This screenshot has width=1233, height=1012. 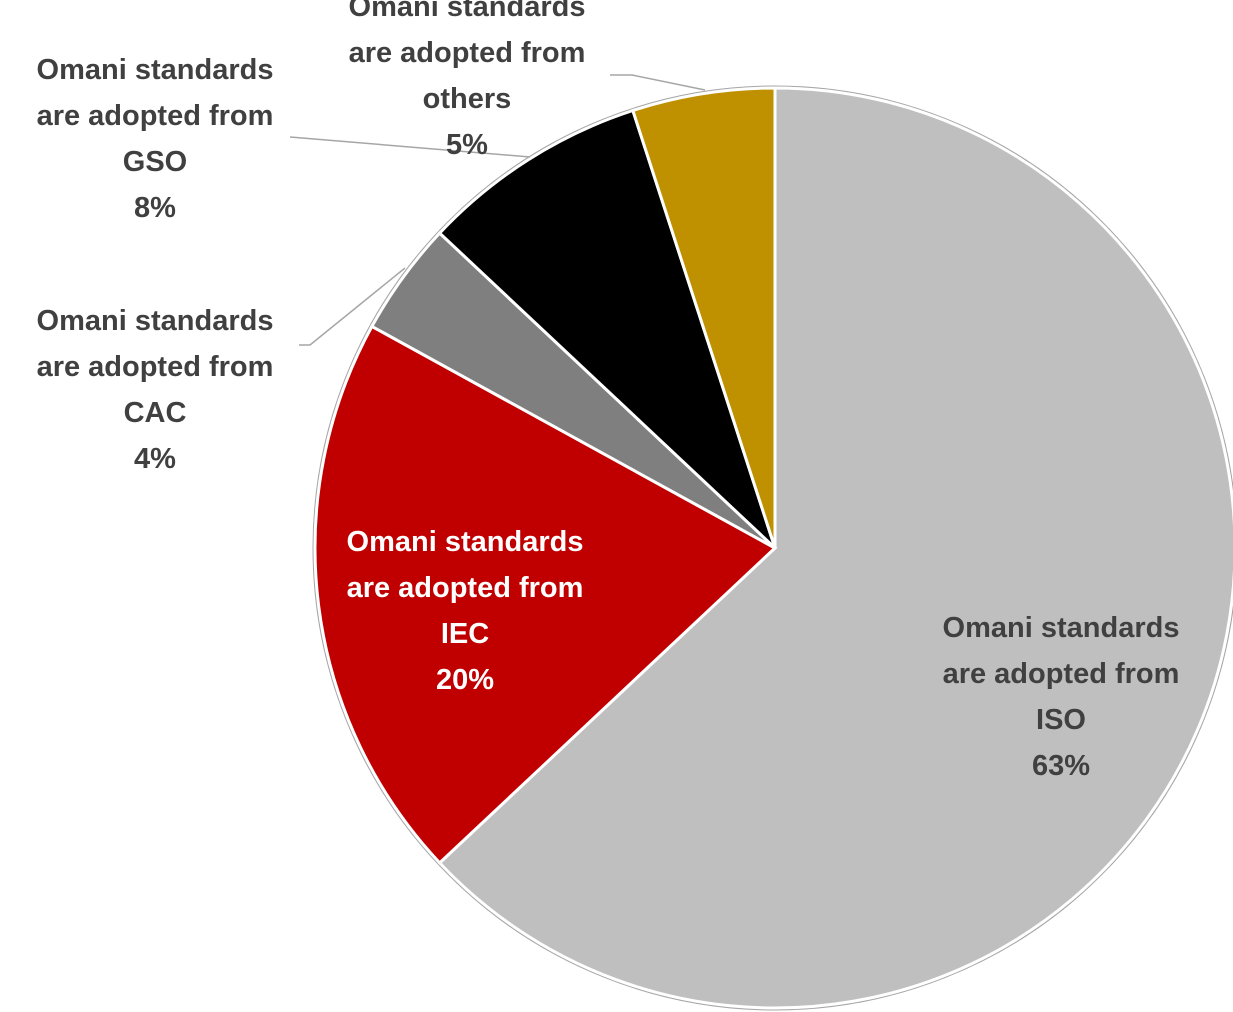 What do you see at coordinates (467, 99) in the screenshot?
I see `slice-label-line: others` at bounding box center [467, 99].